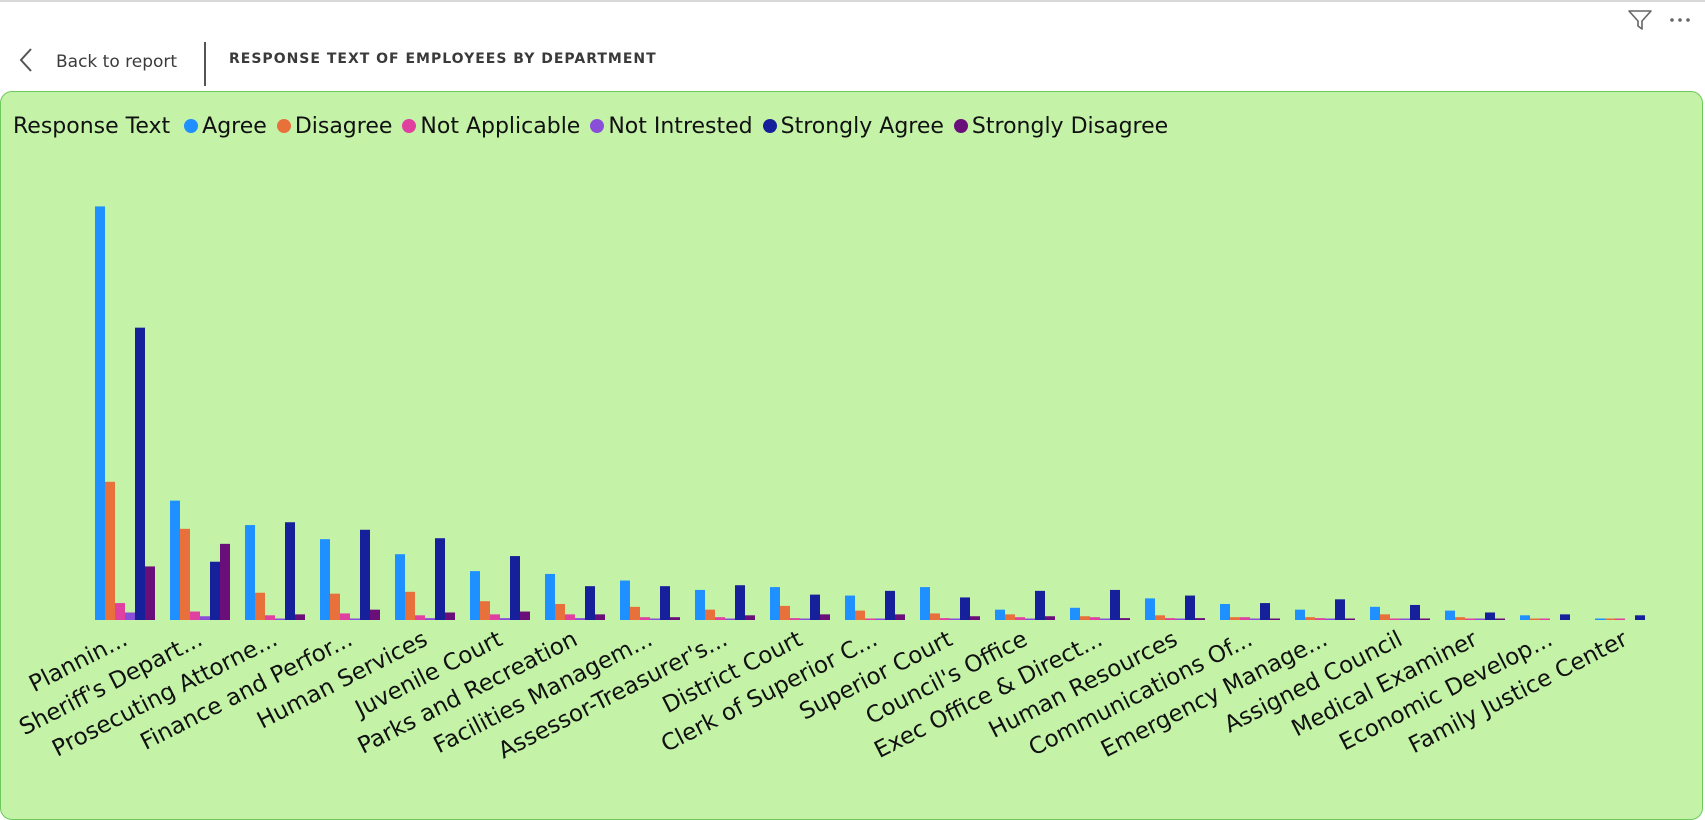 This screenshot has width=1705, height=820. What do you see at coordinates (97, 62) in the screenshot?
I see `back-to-report-button: Back to report` at bounding box center [97, 62].